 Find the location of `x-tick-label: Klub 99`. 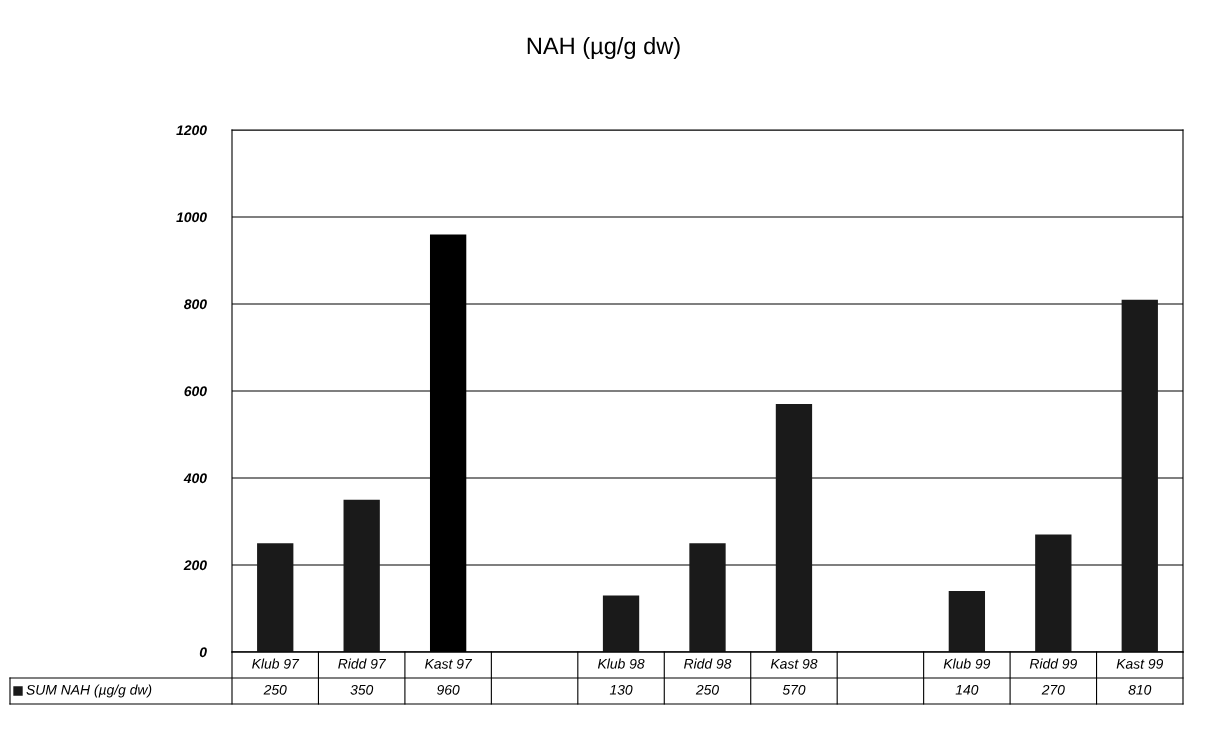

x-tick-label: Klub 99 is located at coordinates (967, 663).